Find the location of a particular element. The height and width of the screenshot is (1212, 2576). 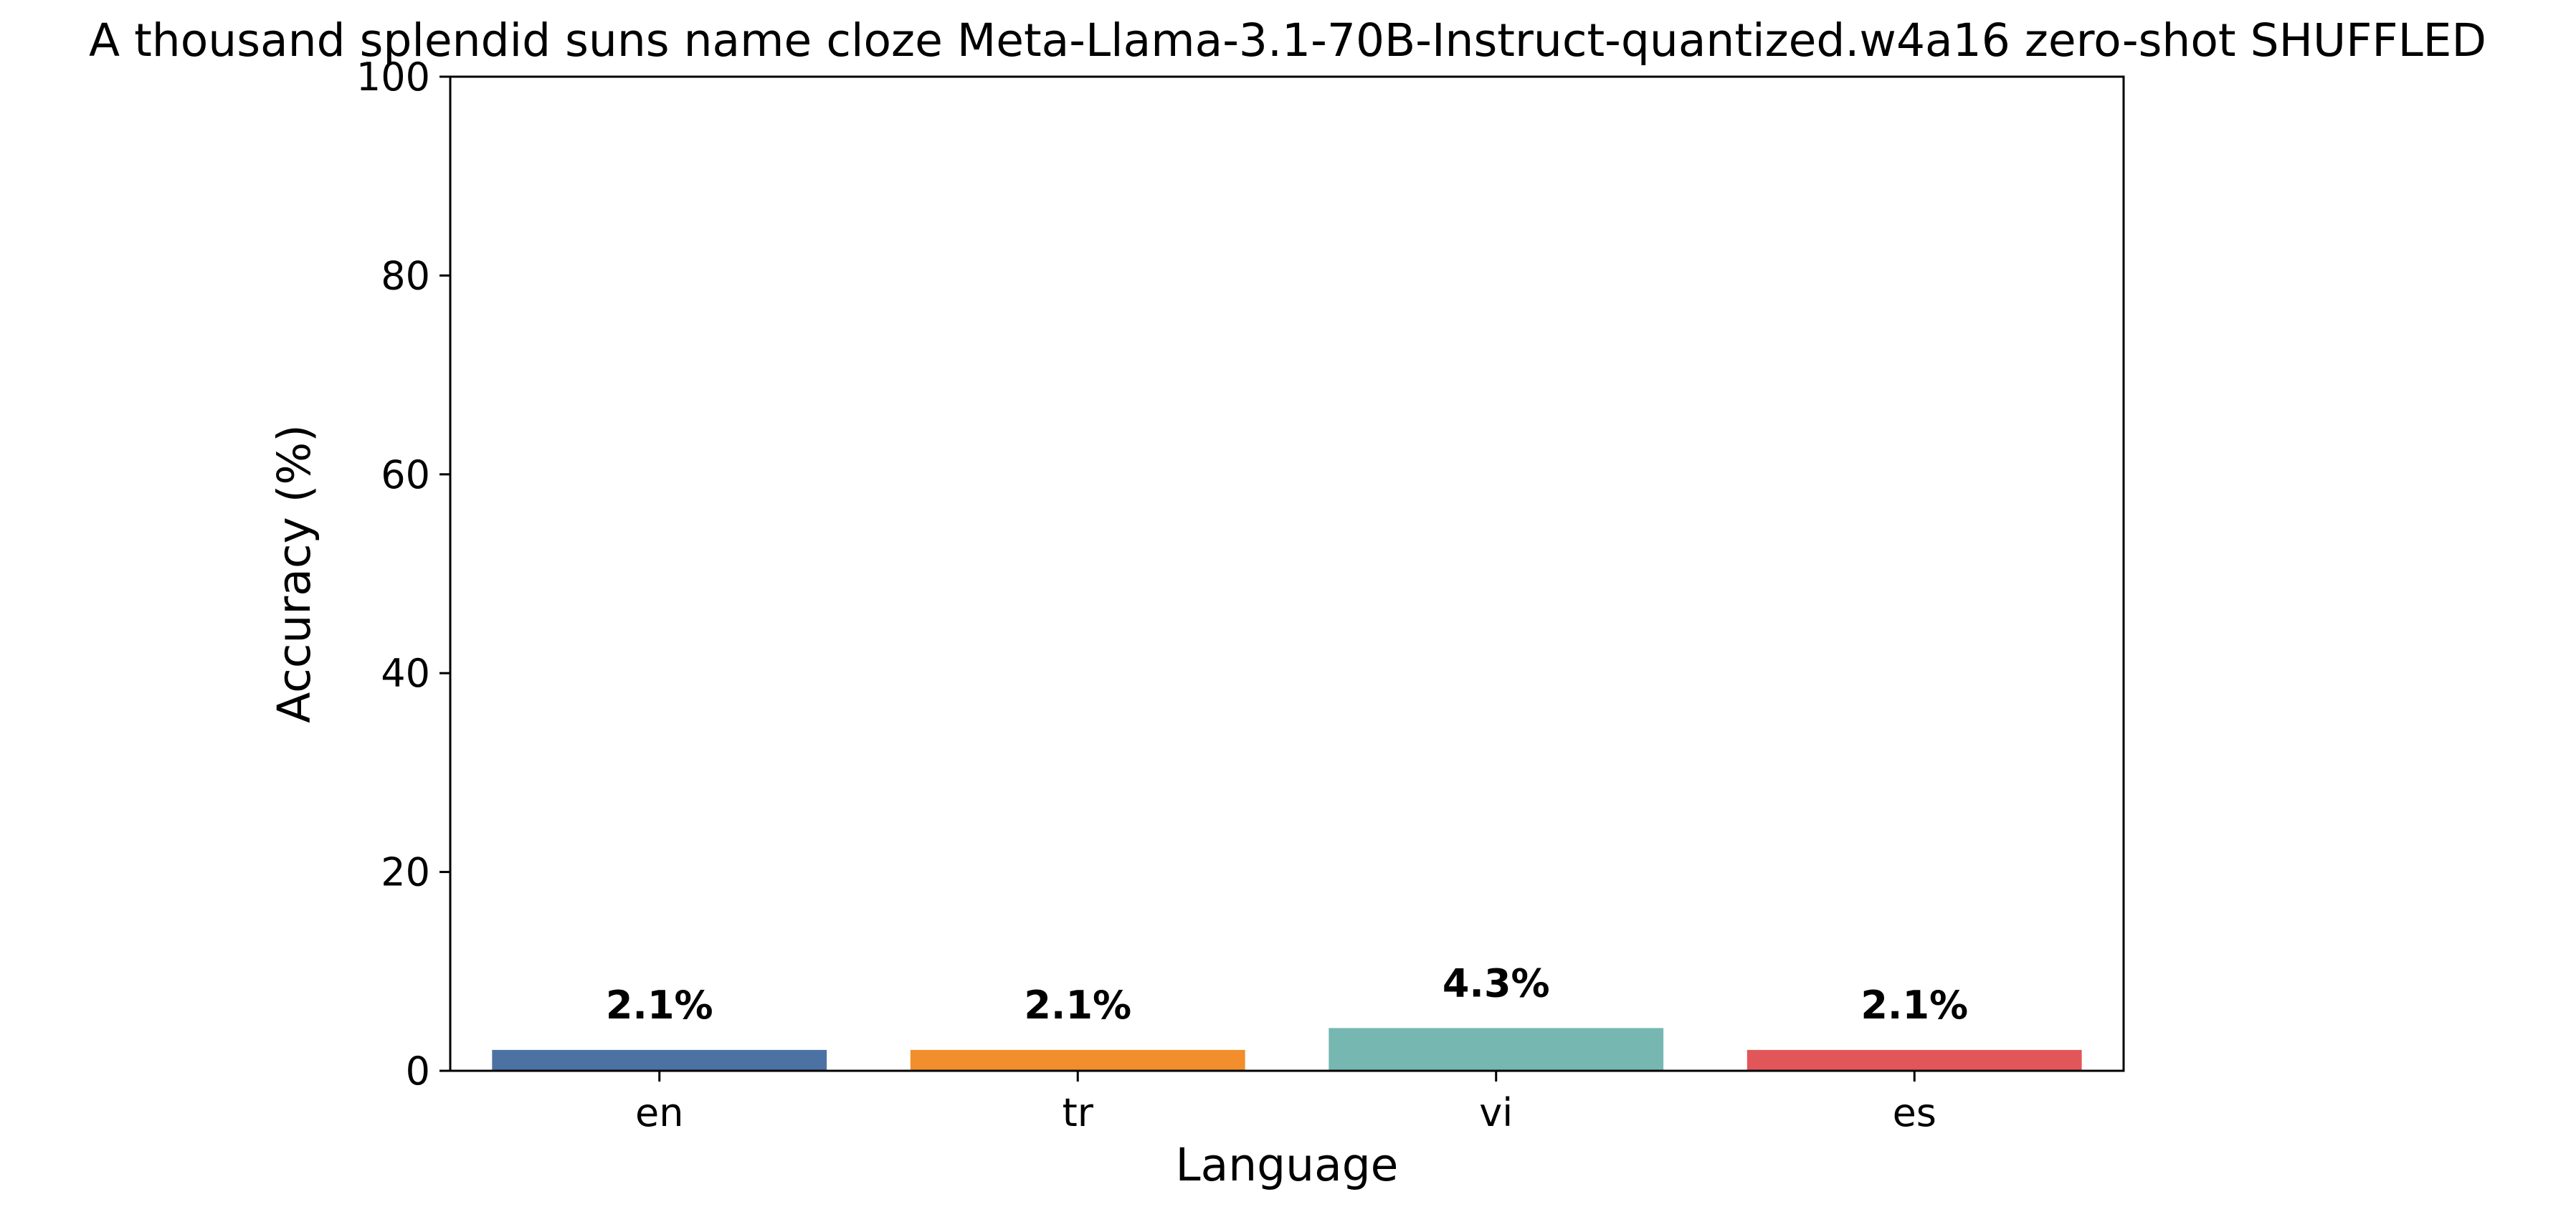

data-label-en: 2.1% is located at coordinates (659, 1005).